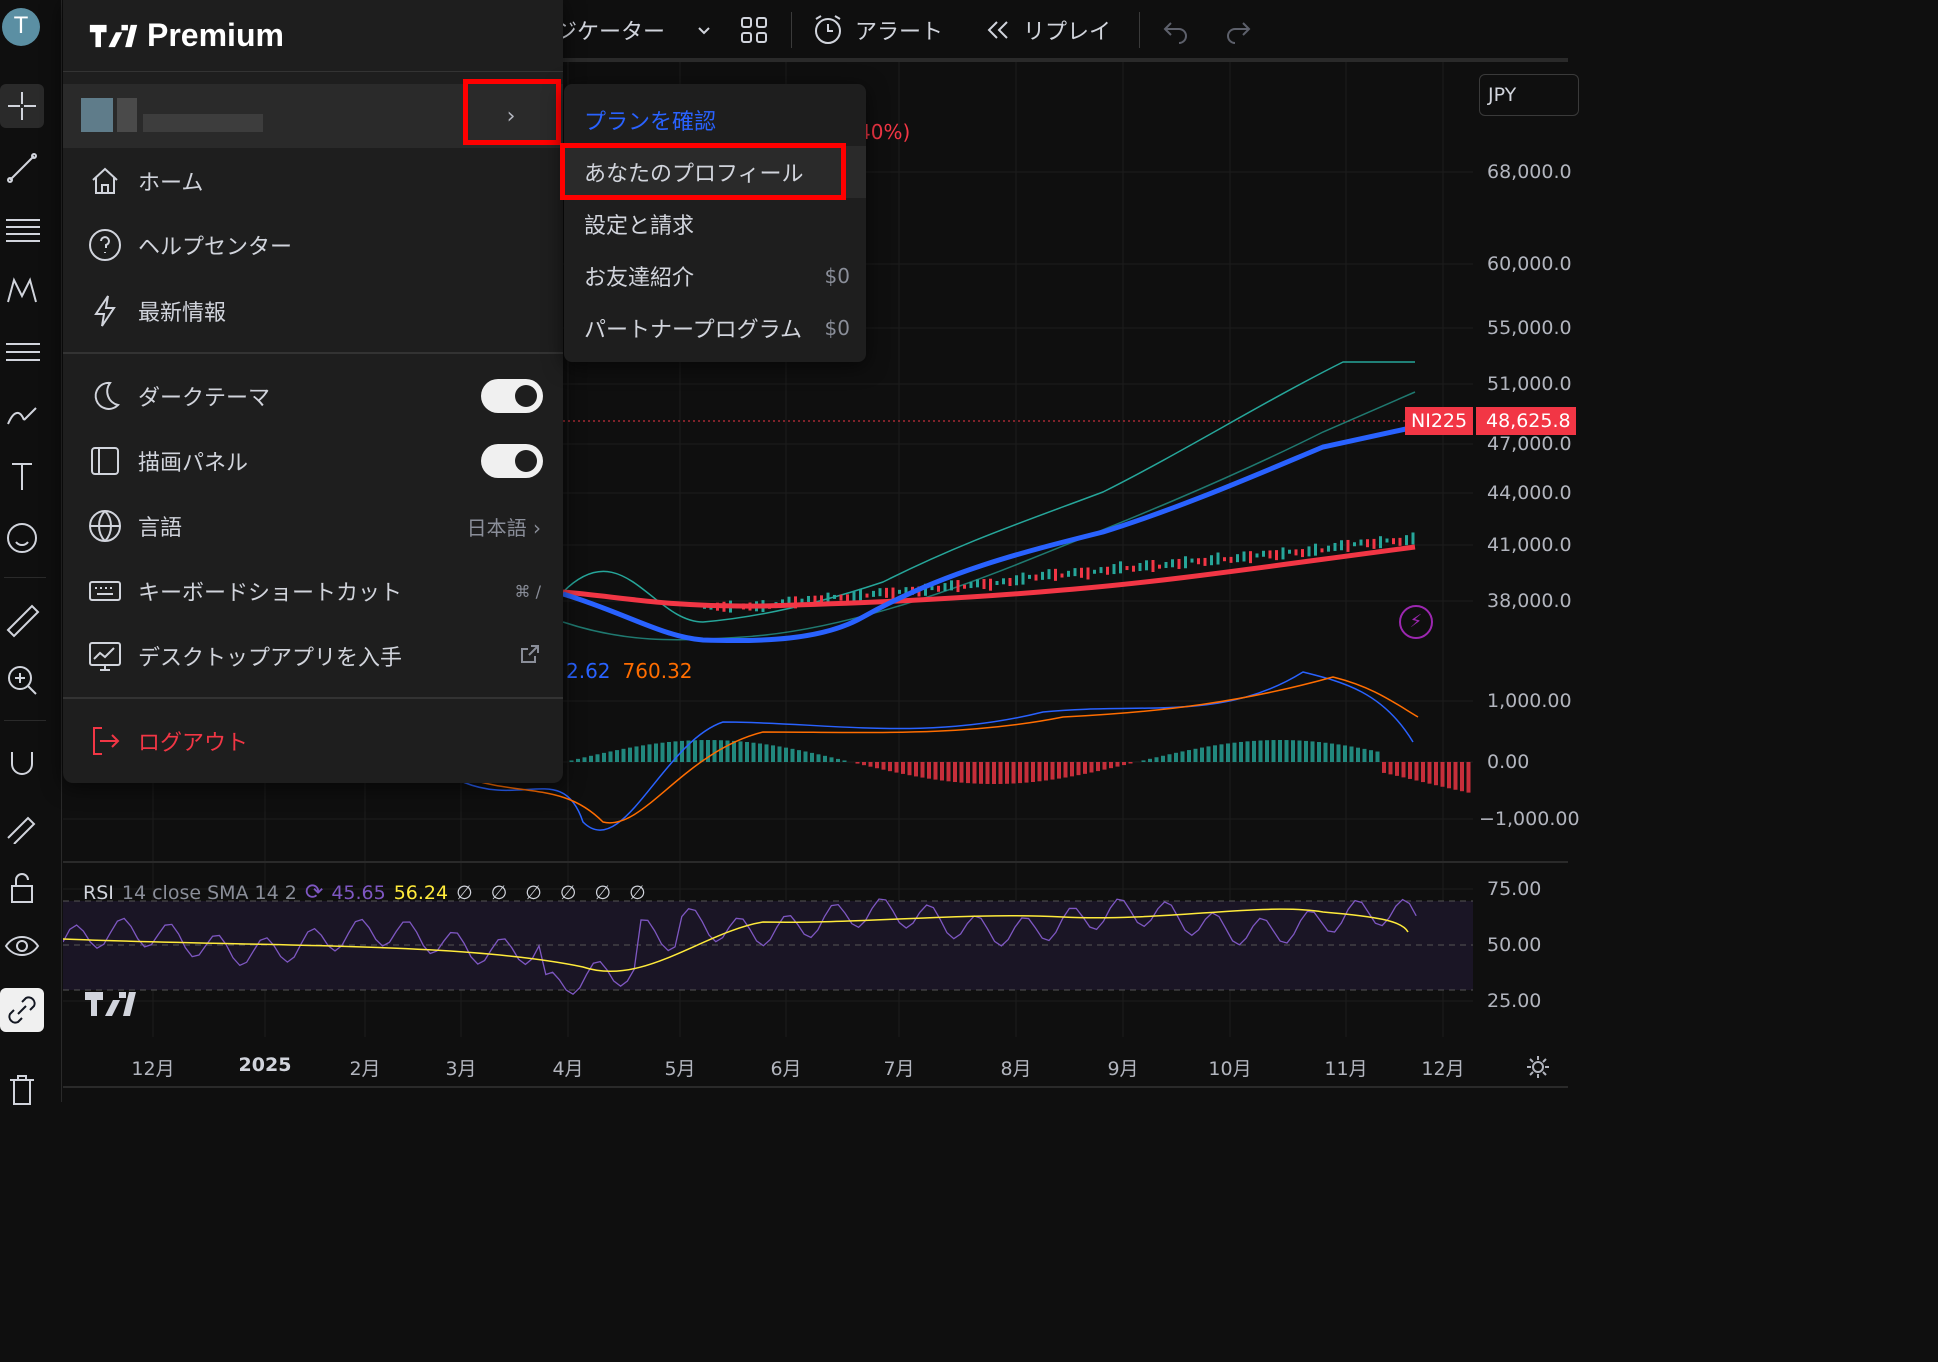 This screenshot has height=1362, width=1938. What do you see at coordinates (313, 353) in the screenshot?
I see `menu-divider` at bounding box center [313, 353].